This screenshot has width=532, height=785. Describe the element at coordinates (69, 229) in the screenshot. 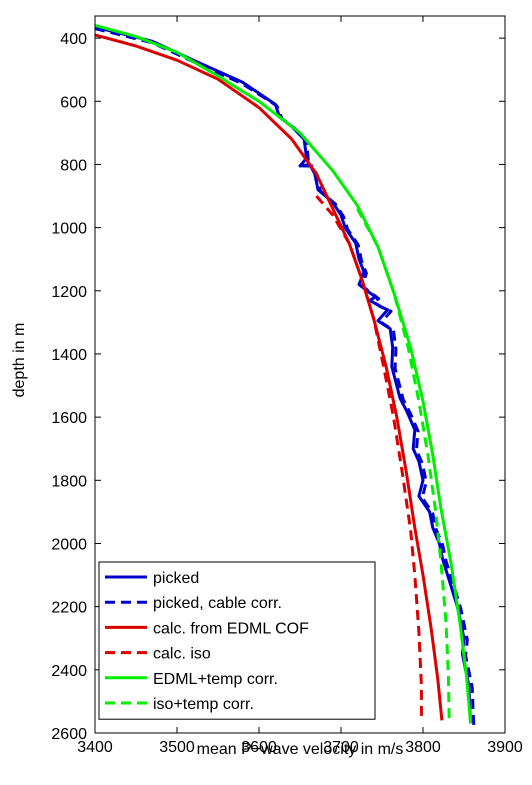

I see `y-tick-label: 1000` at that location.